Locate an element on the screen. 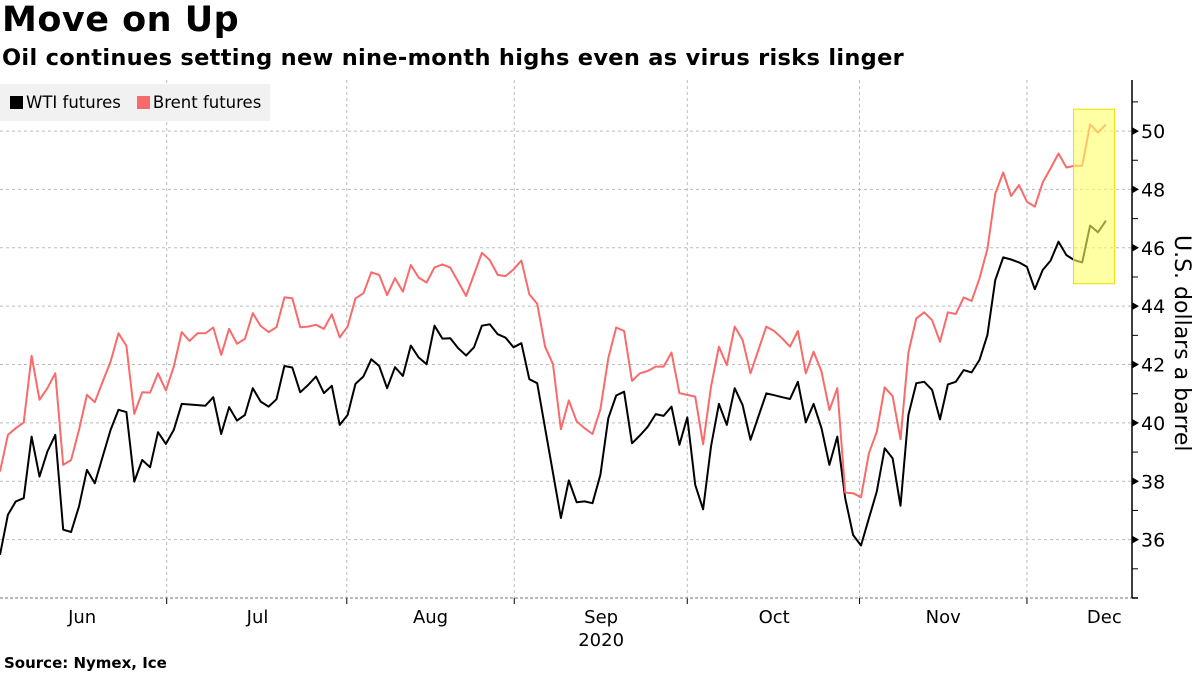 Image resolution: width=1200 pixels, height=675 pixels. x-tick-label: Aug is located at coordinates (430, 617).